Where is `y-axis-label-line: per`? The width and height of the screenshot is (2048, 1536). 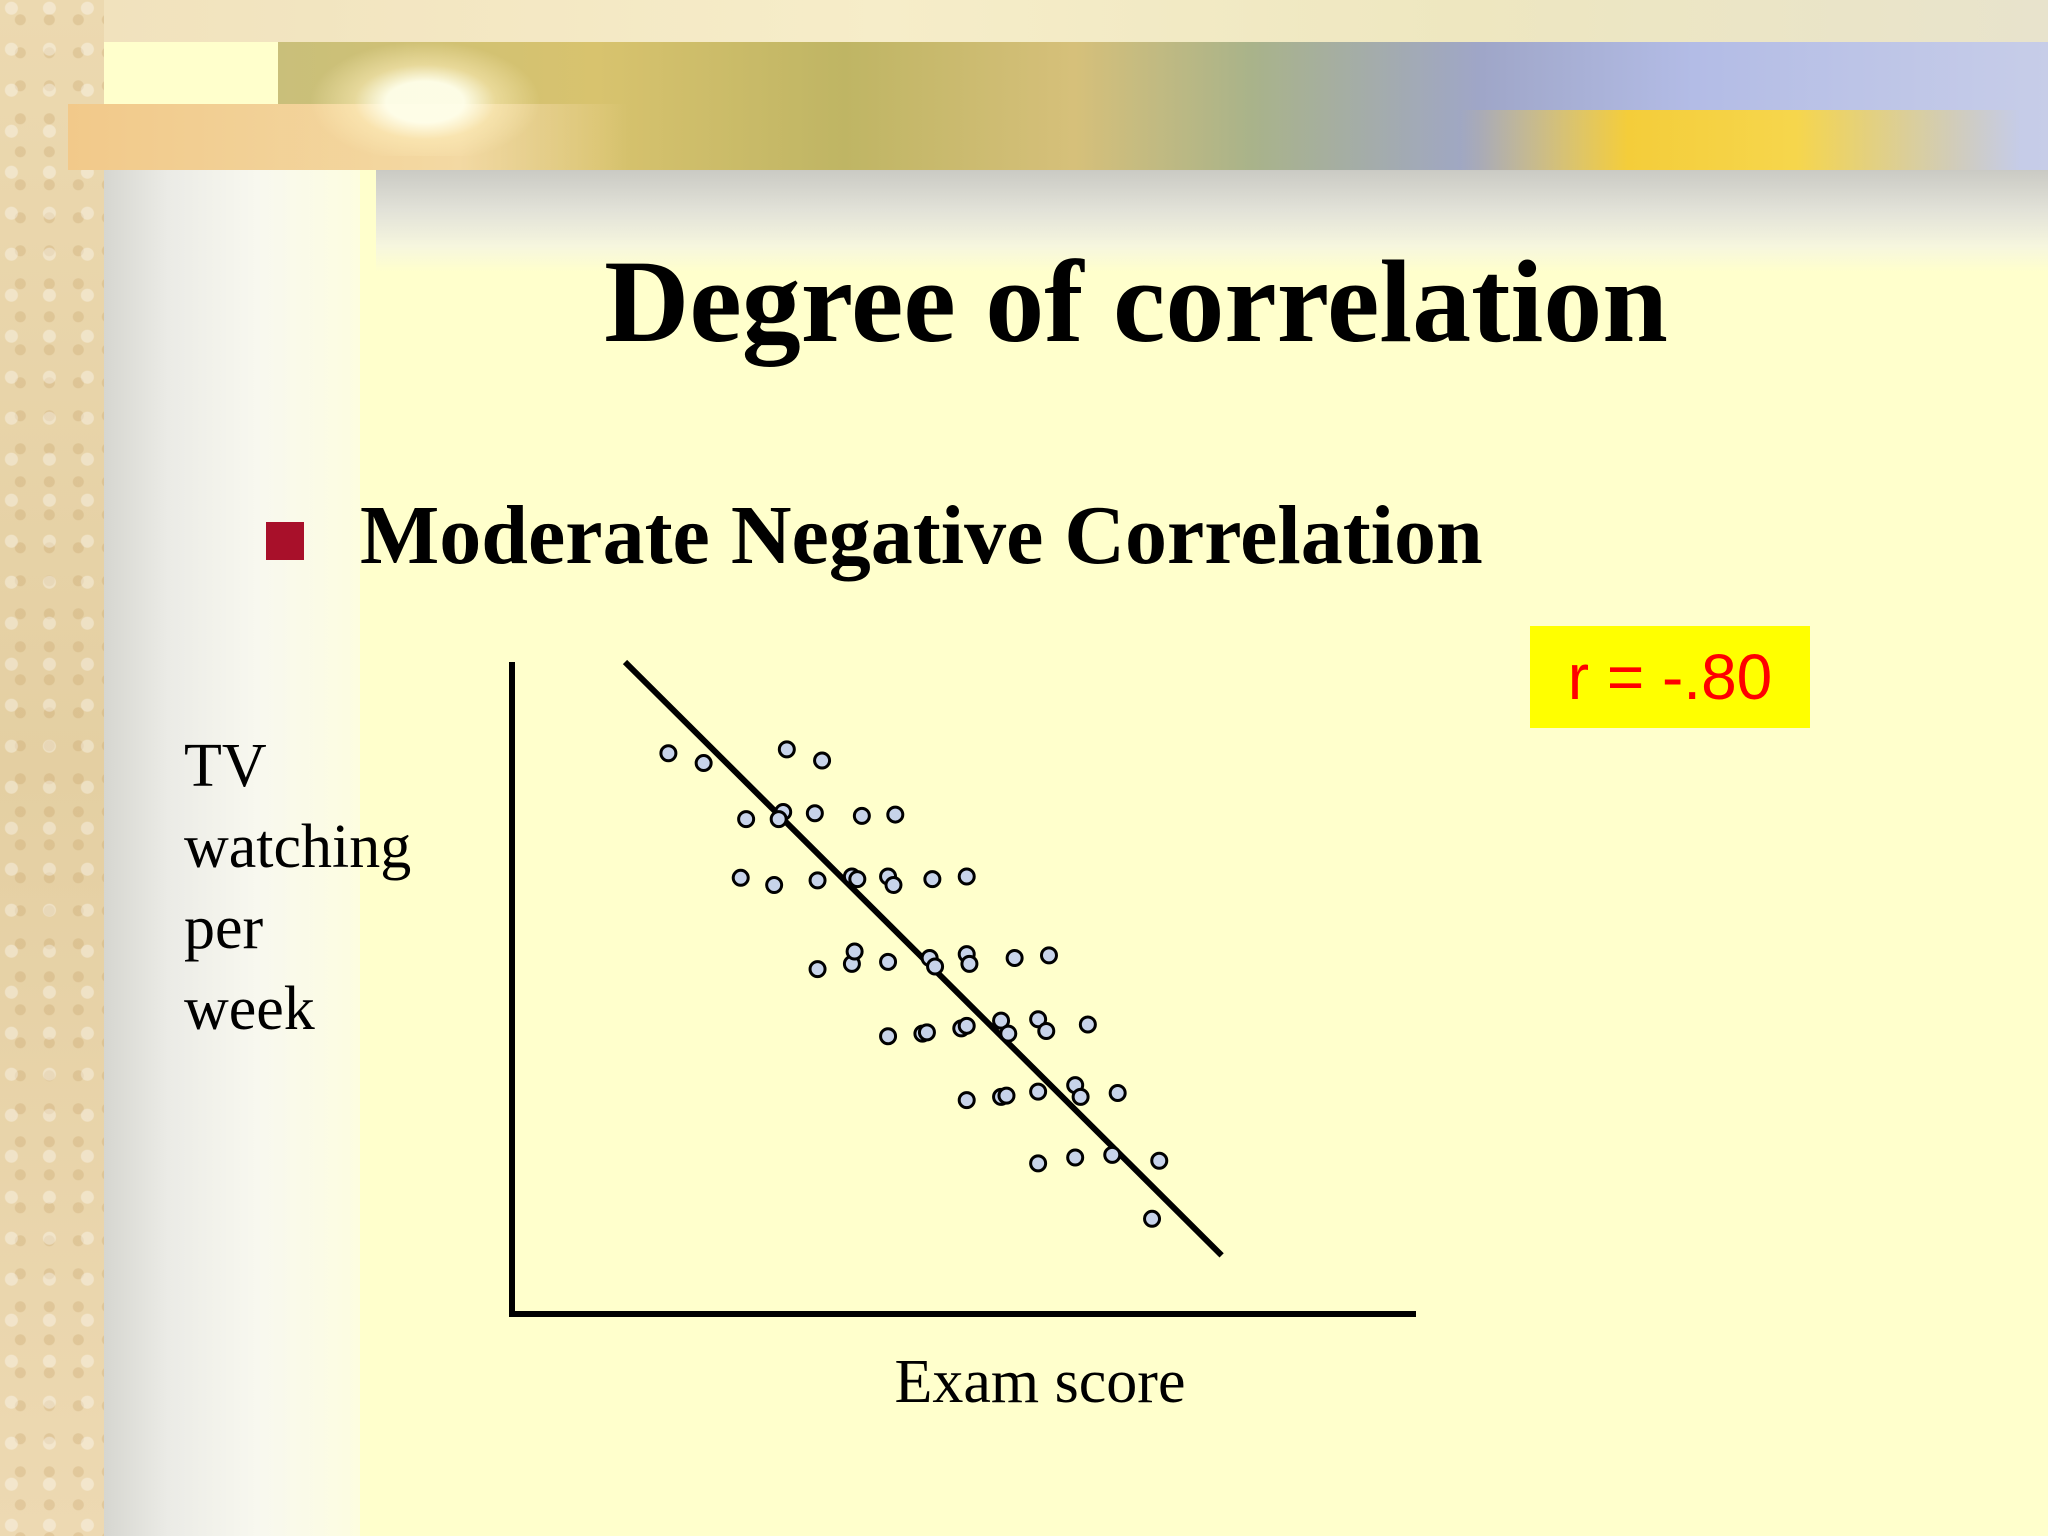 y-axis-label-line: per is located at coordinates (224, 928).